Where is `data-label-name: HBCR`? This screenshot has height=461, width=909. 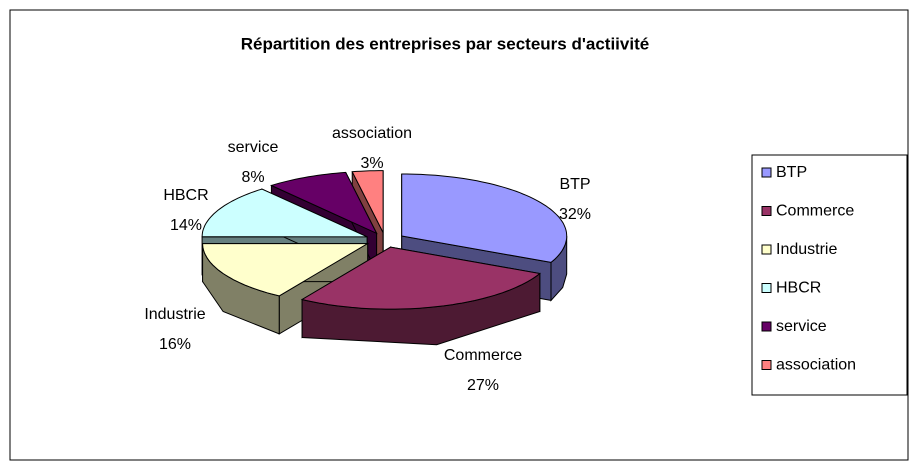
data-label-name: HBCR is located at coordinates (185, 195).